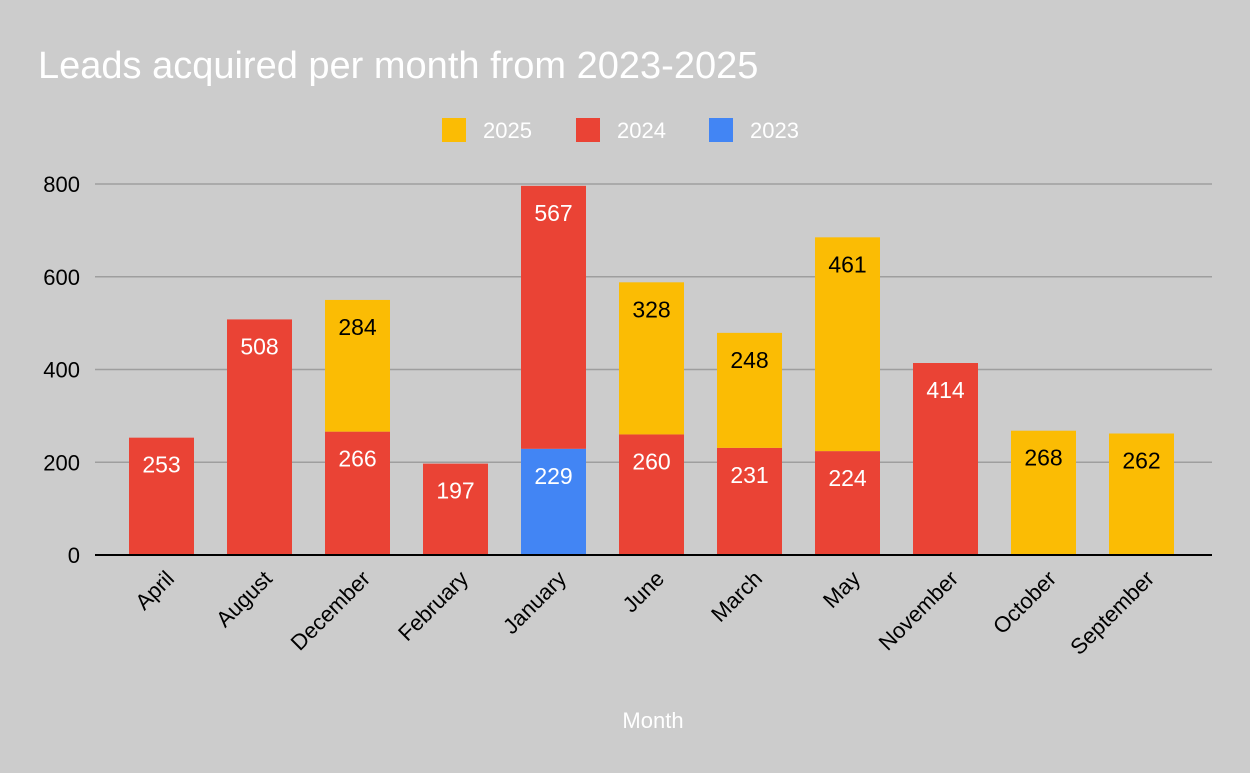  I want to click on x-tick-label: January, so click(534, 602).